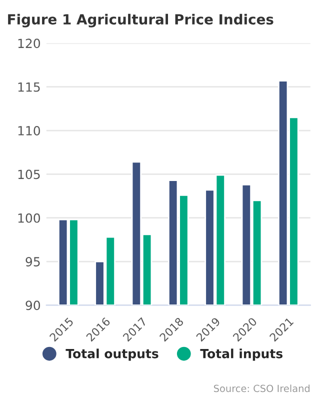  I want to click on y-tick-label: 95, so click(33, 261).